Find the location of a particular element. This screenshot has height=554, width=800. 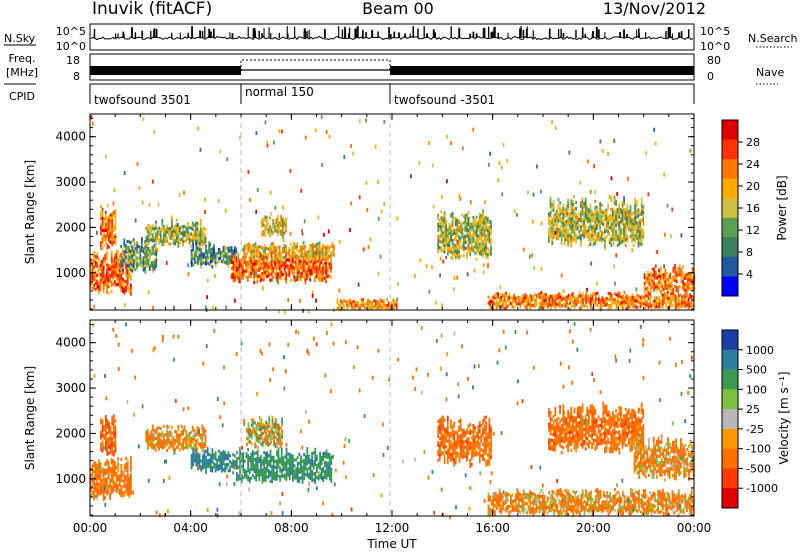

colorbar-swatch is located at coordinates (730, 247).